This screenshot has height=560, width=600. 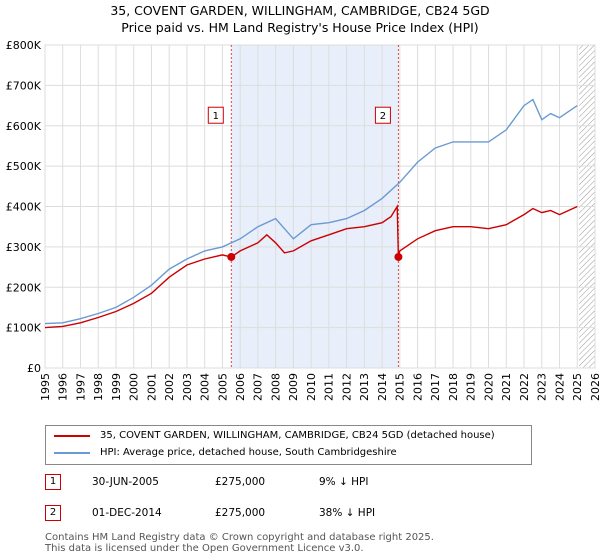 What do you see at coordinates (205, 387) in the screenshot?
I see `x-tick-label: 2004` at bounding box center [205, 387].